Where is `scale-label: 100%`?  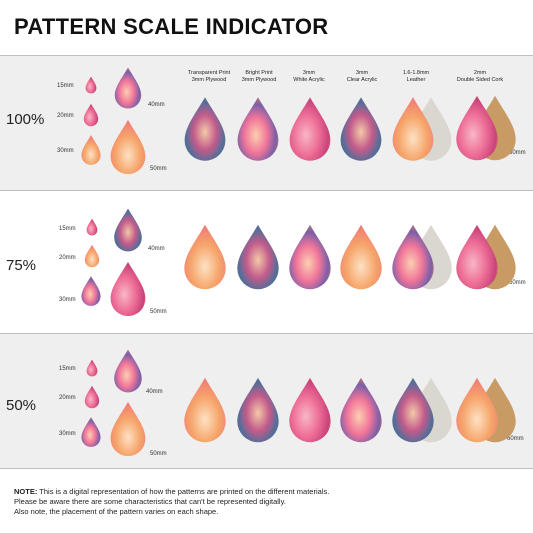 scale-label: 100% is located at coordinates (25, 119).